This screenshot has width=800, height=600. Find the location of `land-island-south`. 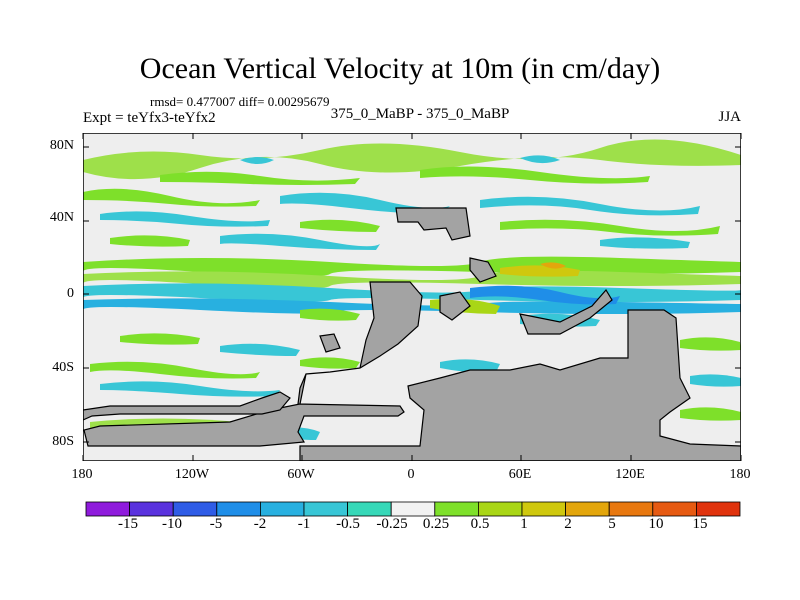

land-island-south is located at coordinates (330, 343).